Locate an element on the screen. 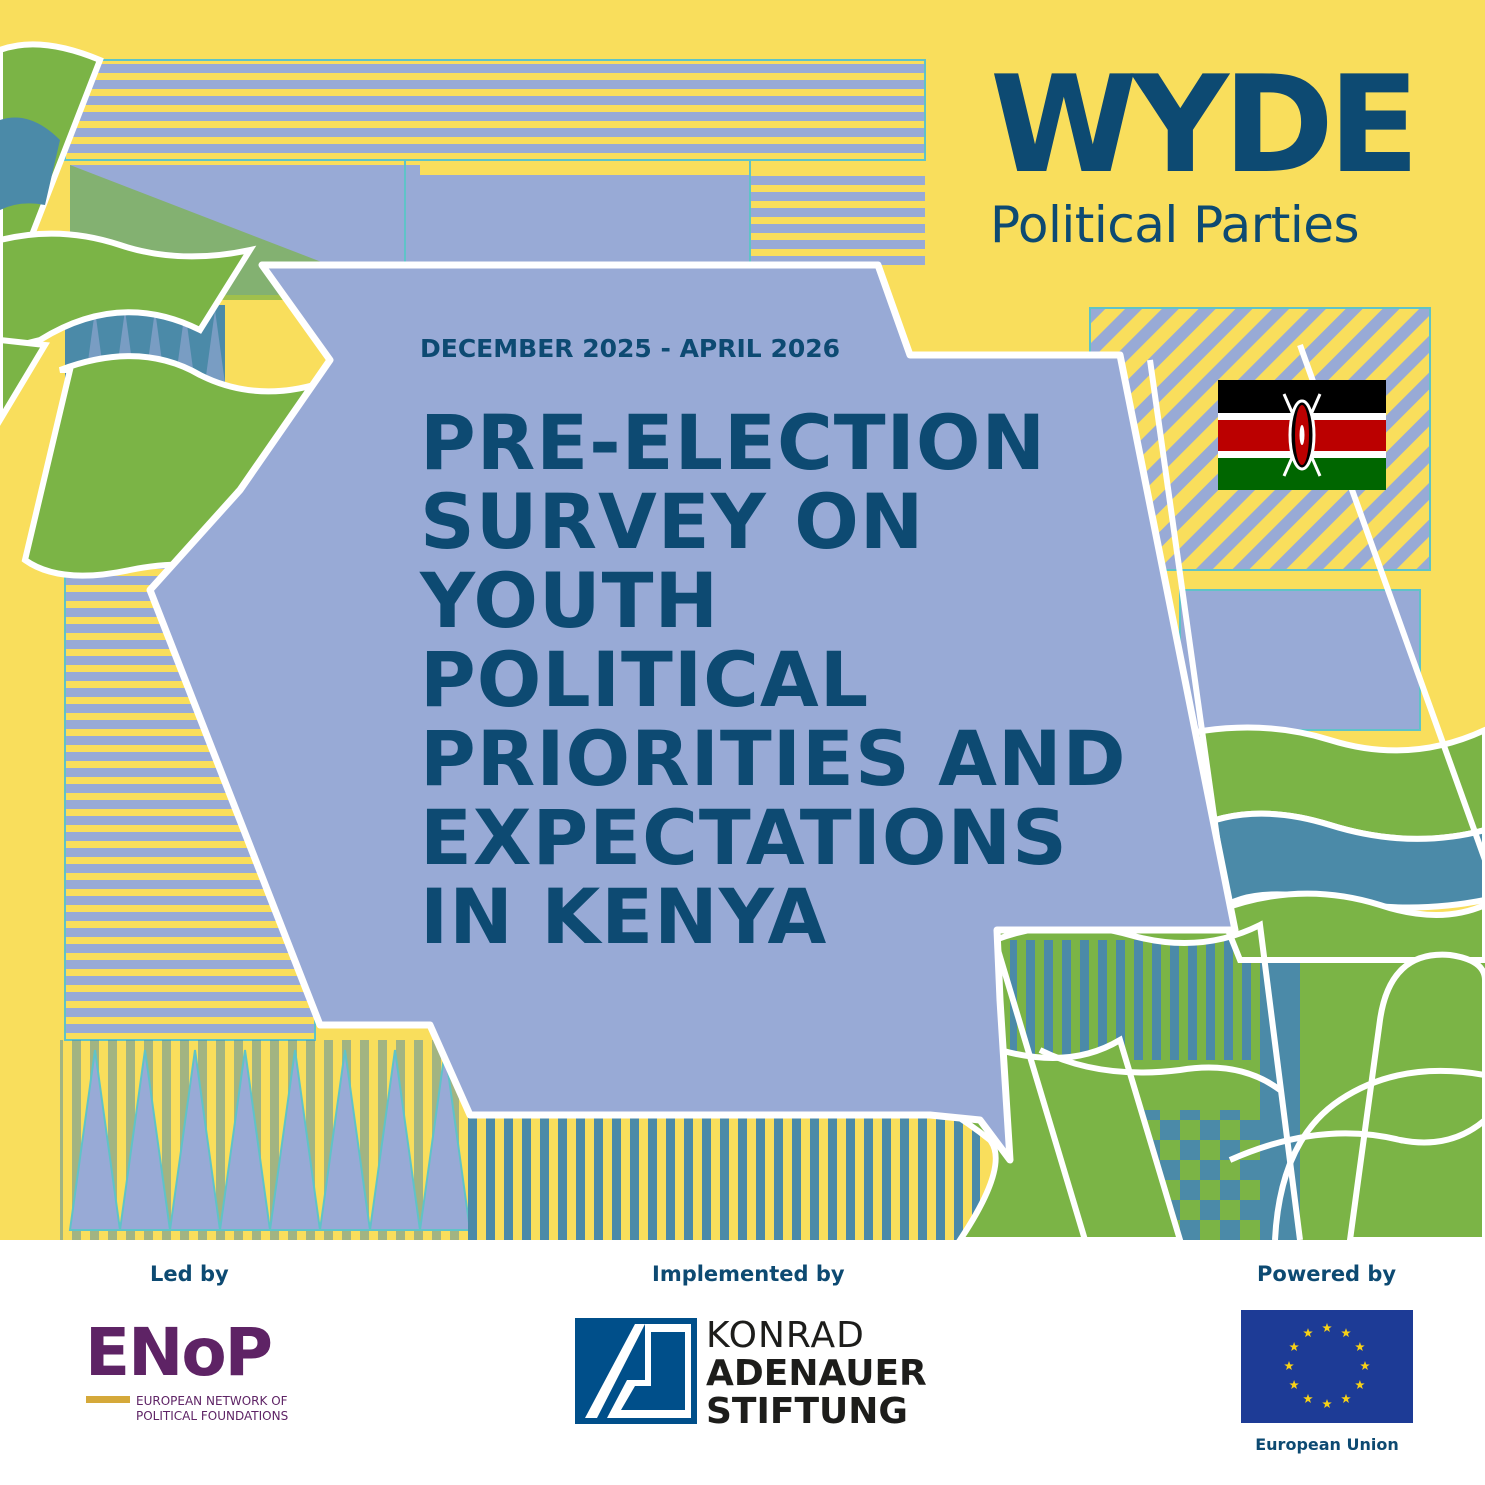 This screenshot has height=1485, width=1485. kas-logo-line2: ADENAUER is located at coordinates (816, 1373).